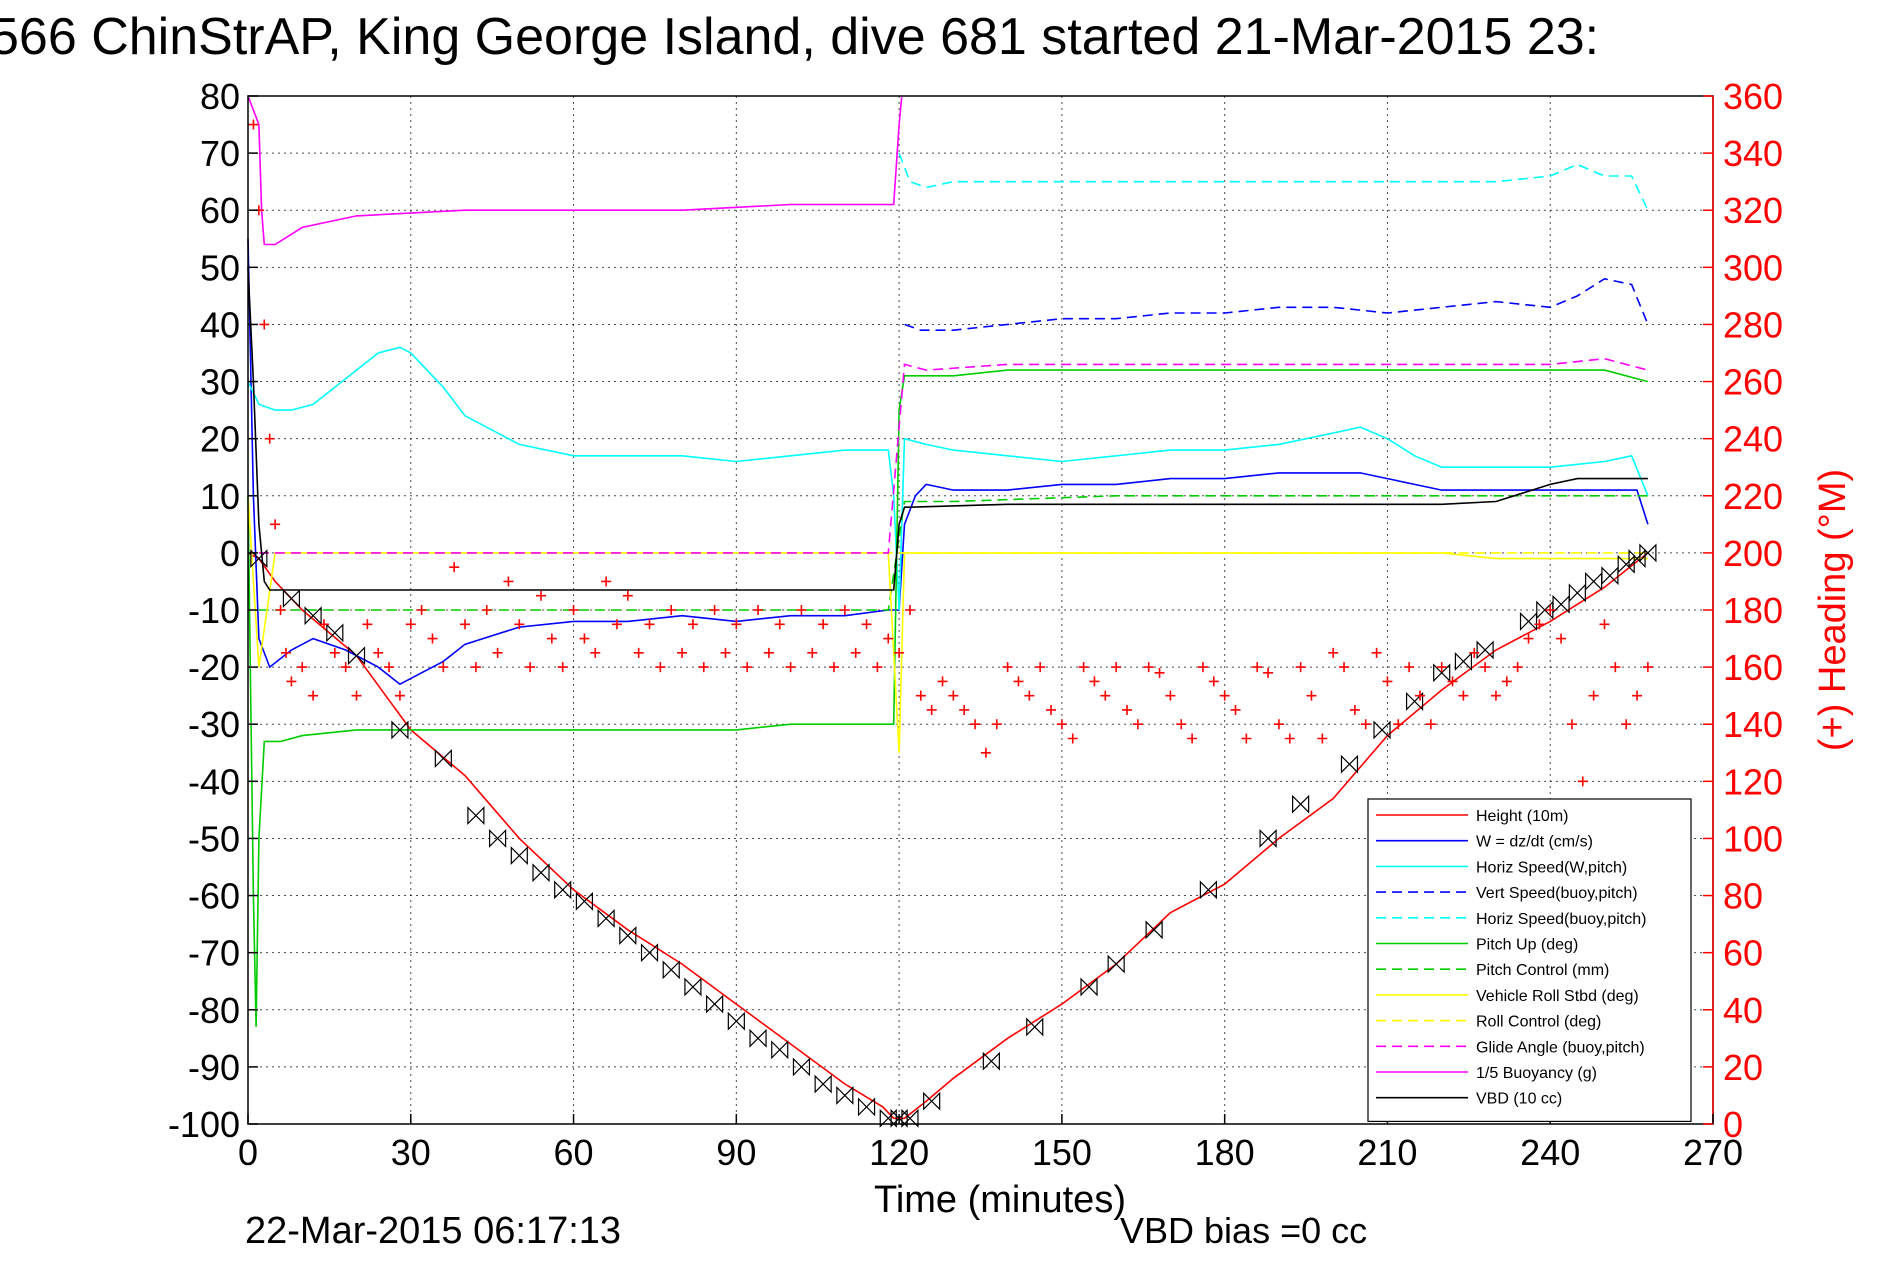 Image resolution: width=1891 pixels, height=1262 pixels. Describe the element at coordinates (214, 953) in the screenshot. I see `y-tick-label: -70` at that location.